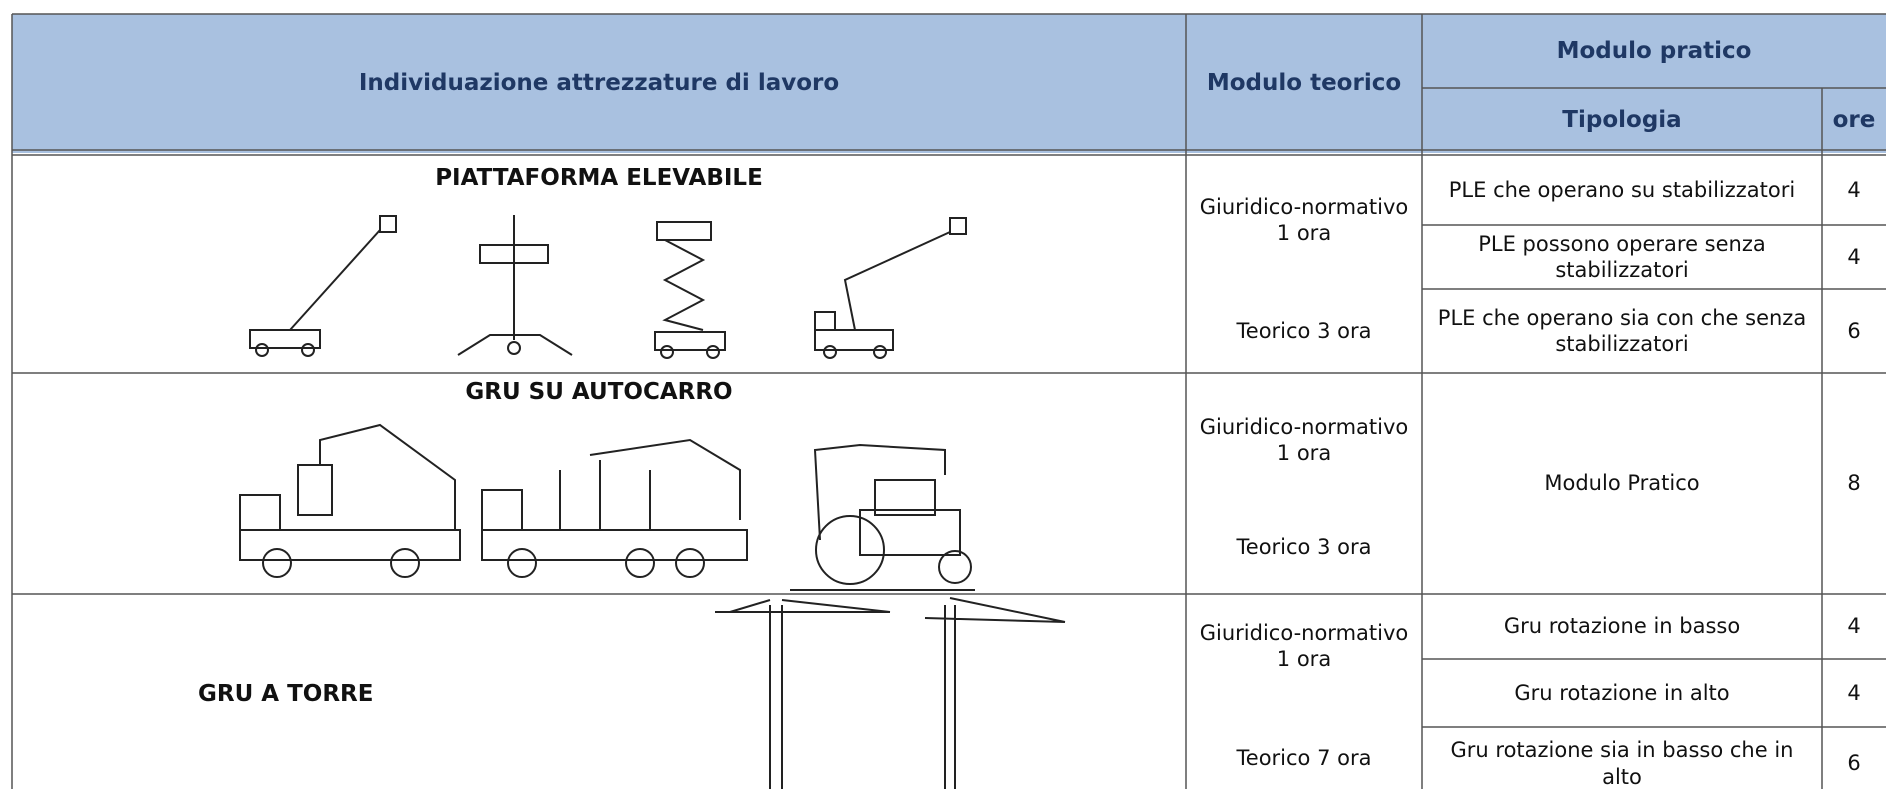 This screenshot has width=1886, height=789. I want to click on practice-hours: 8, so click(1854, 483).